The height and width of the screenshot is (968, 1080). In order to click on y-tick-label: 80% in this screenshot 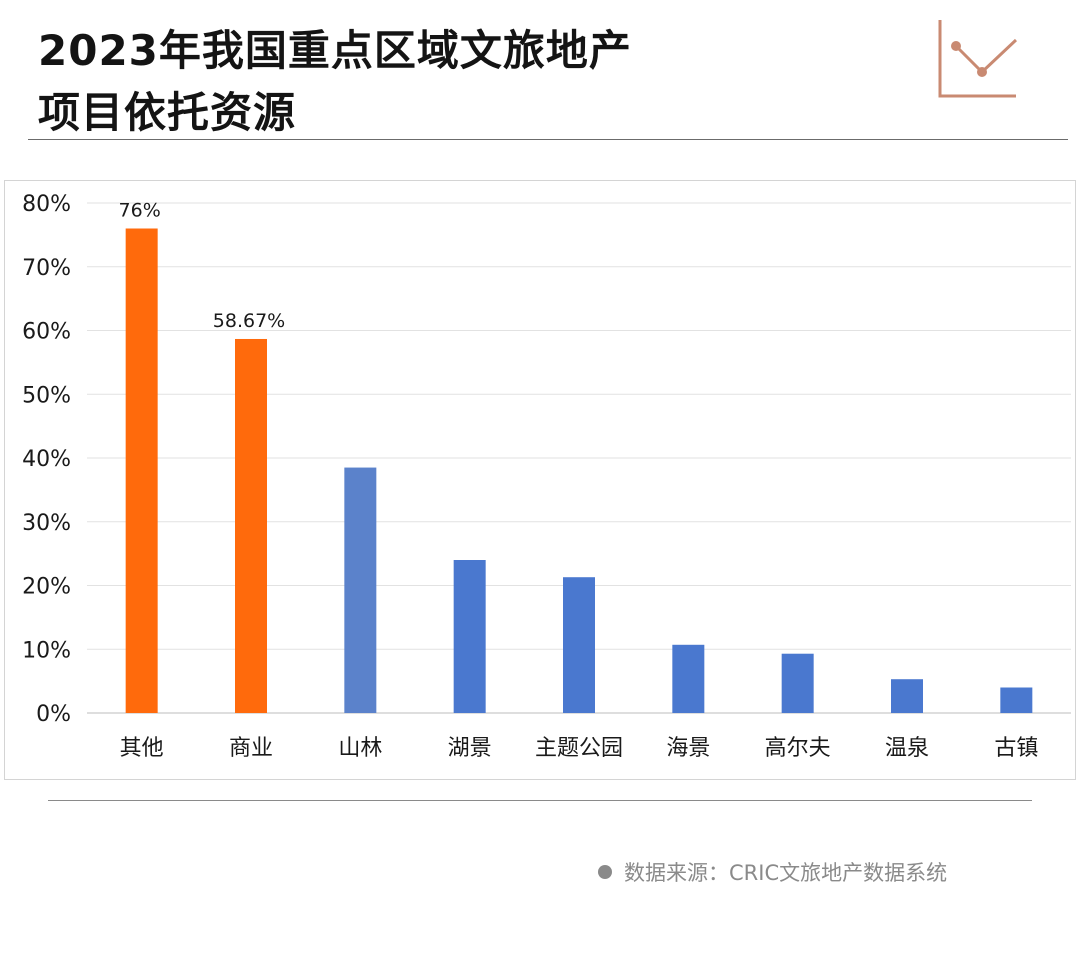, I will do `click(46, 204)`.